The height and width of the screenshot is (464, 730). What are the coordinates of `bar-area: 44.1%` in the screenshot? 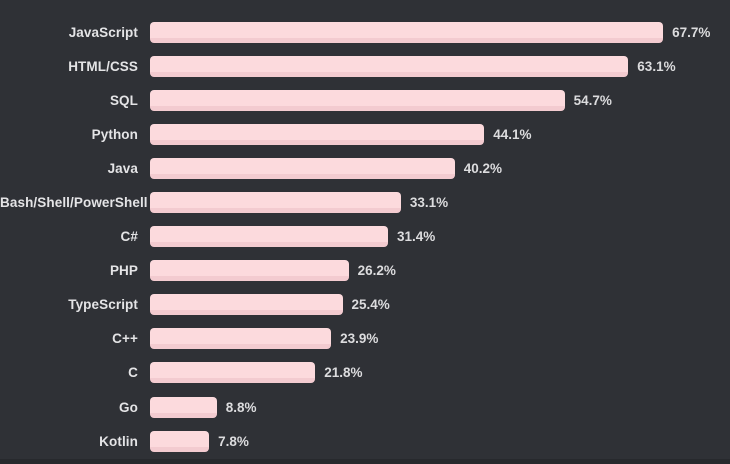 It's located at (440, 134).